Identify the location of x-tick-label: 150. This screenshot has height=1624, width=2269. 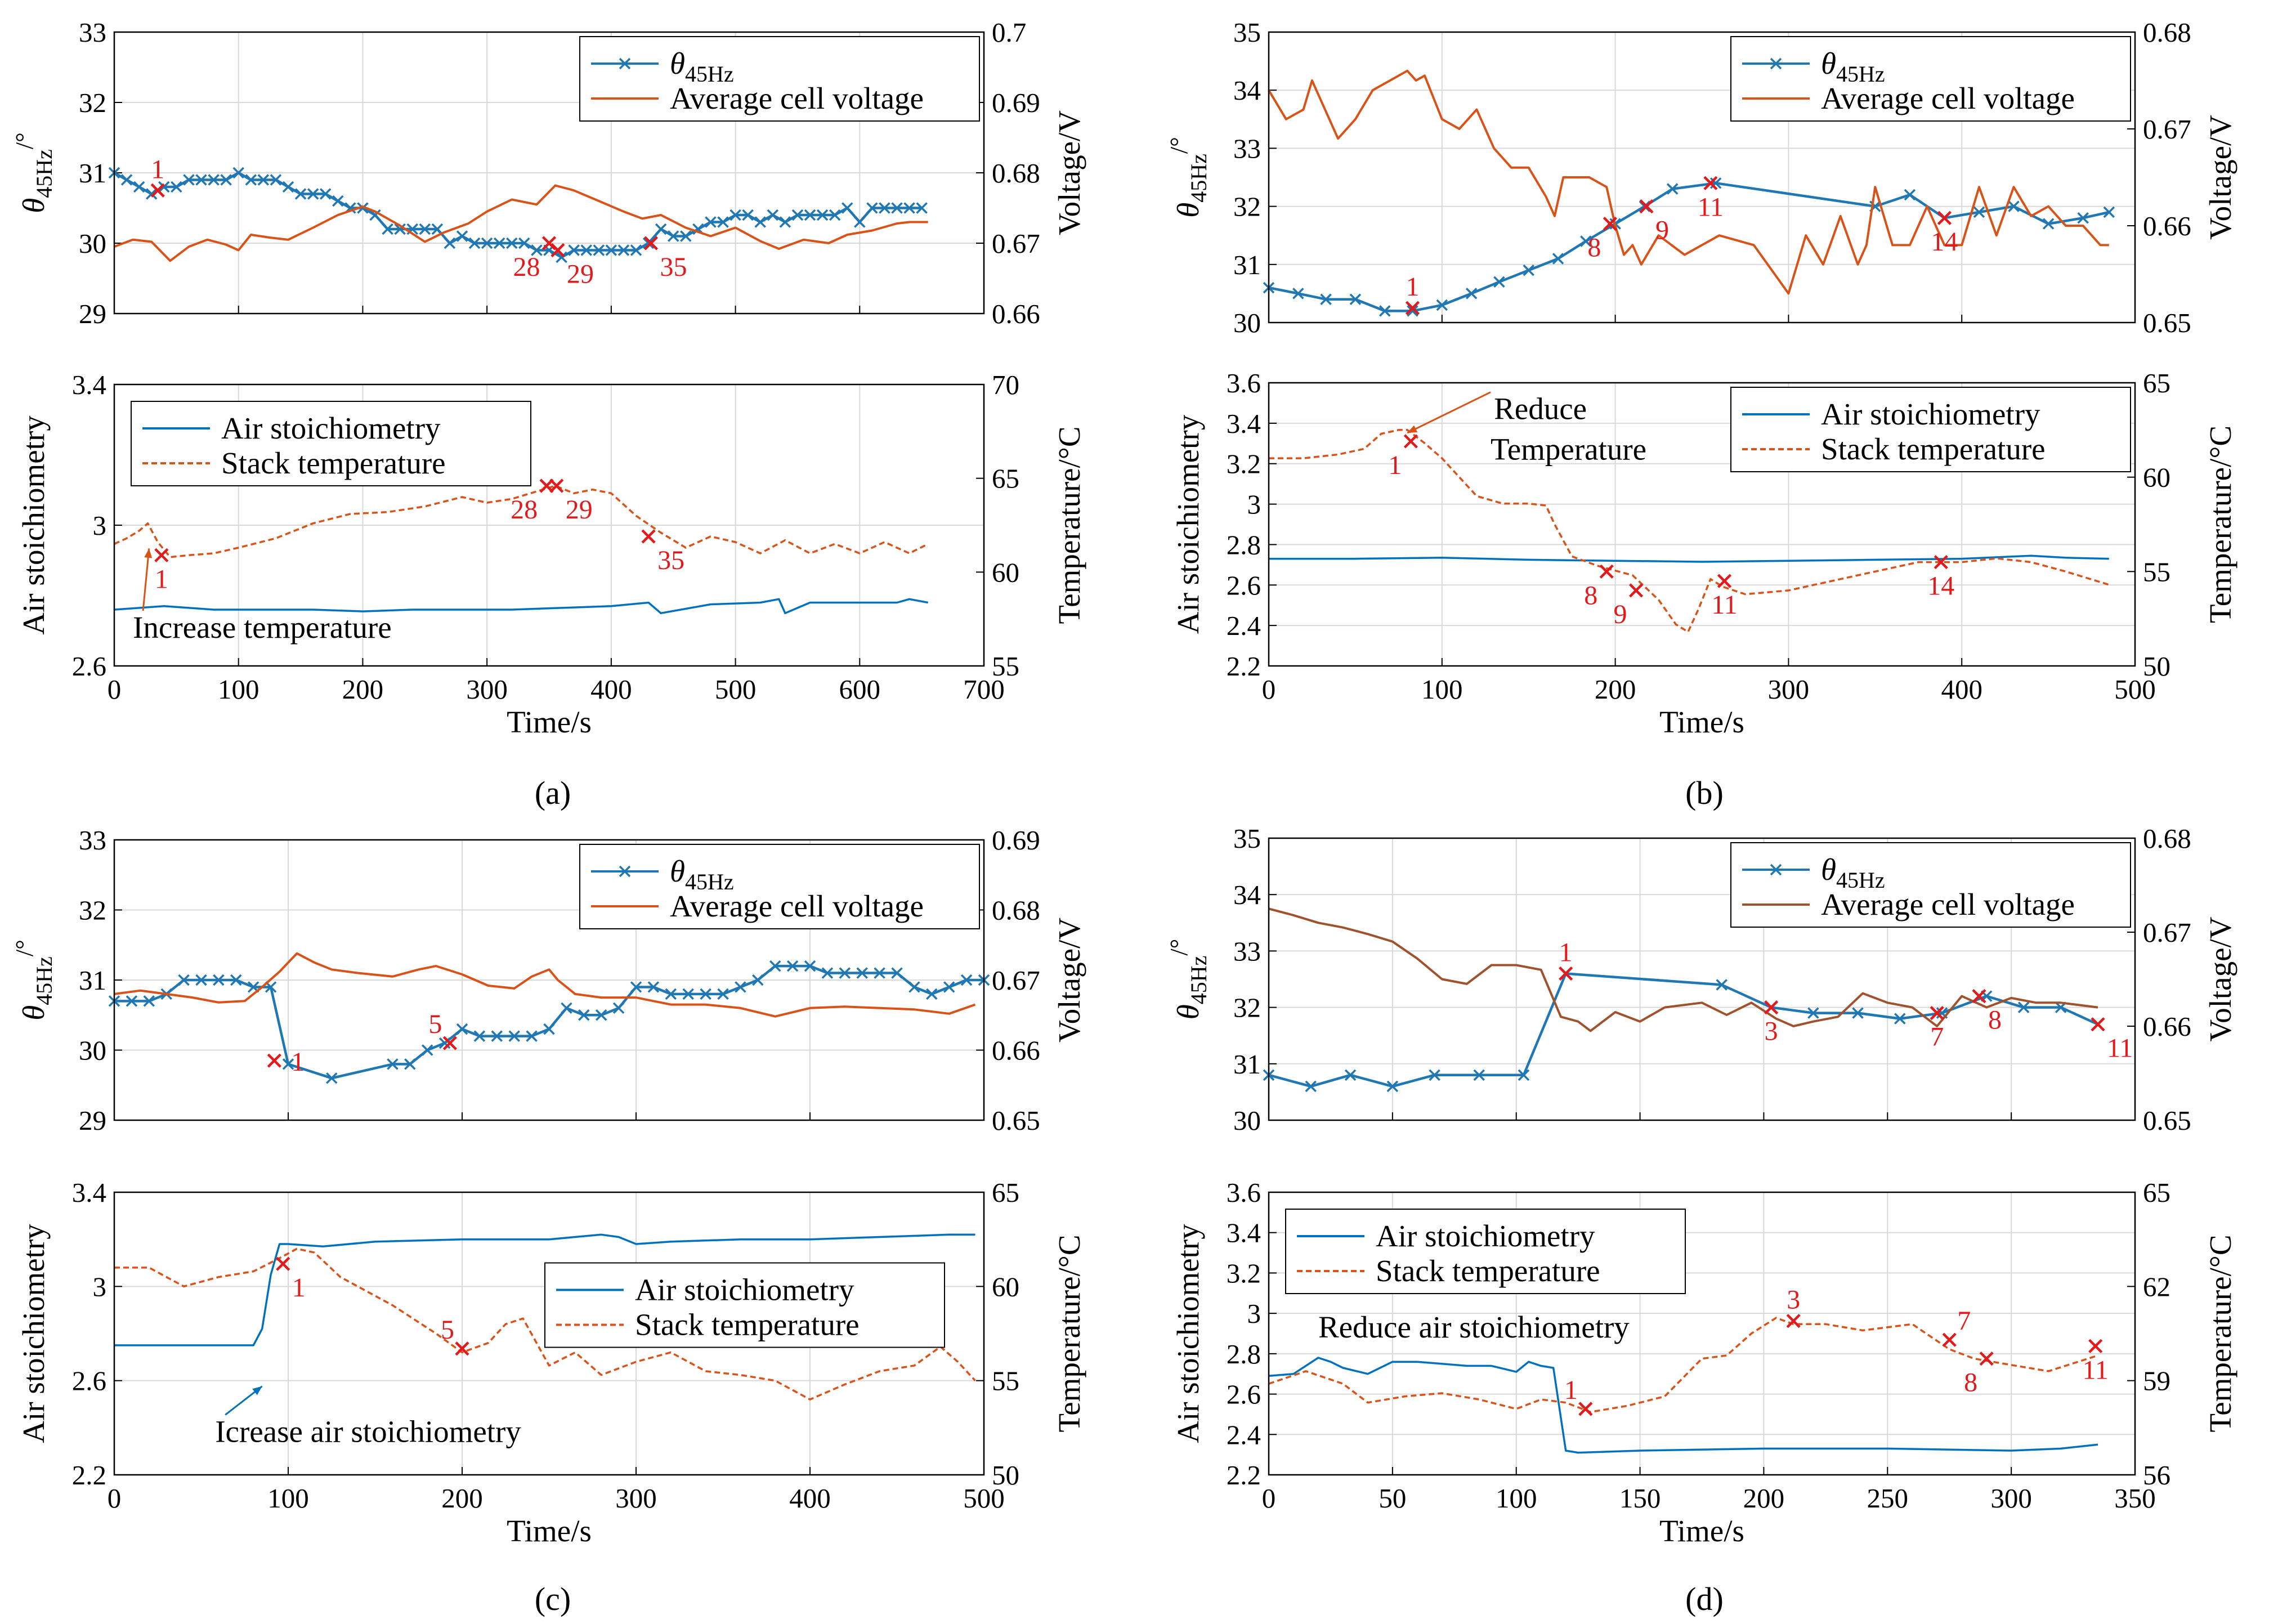
(1640, 1498).